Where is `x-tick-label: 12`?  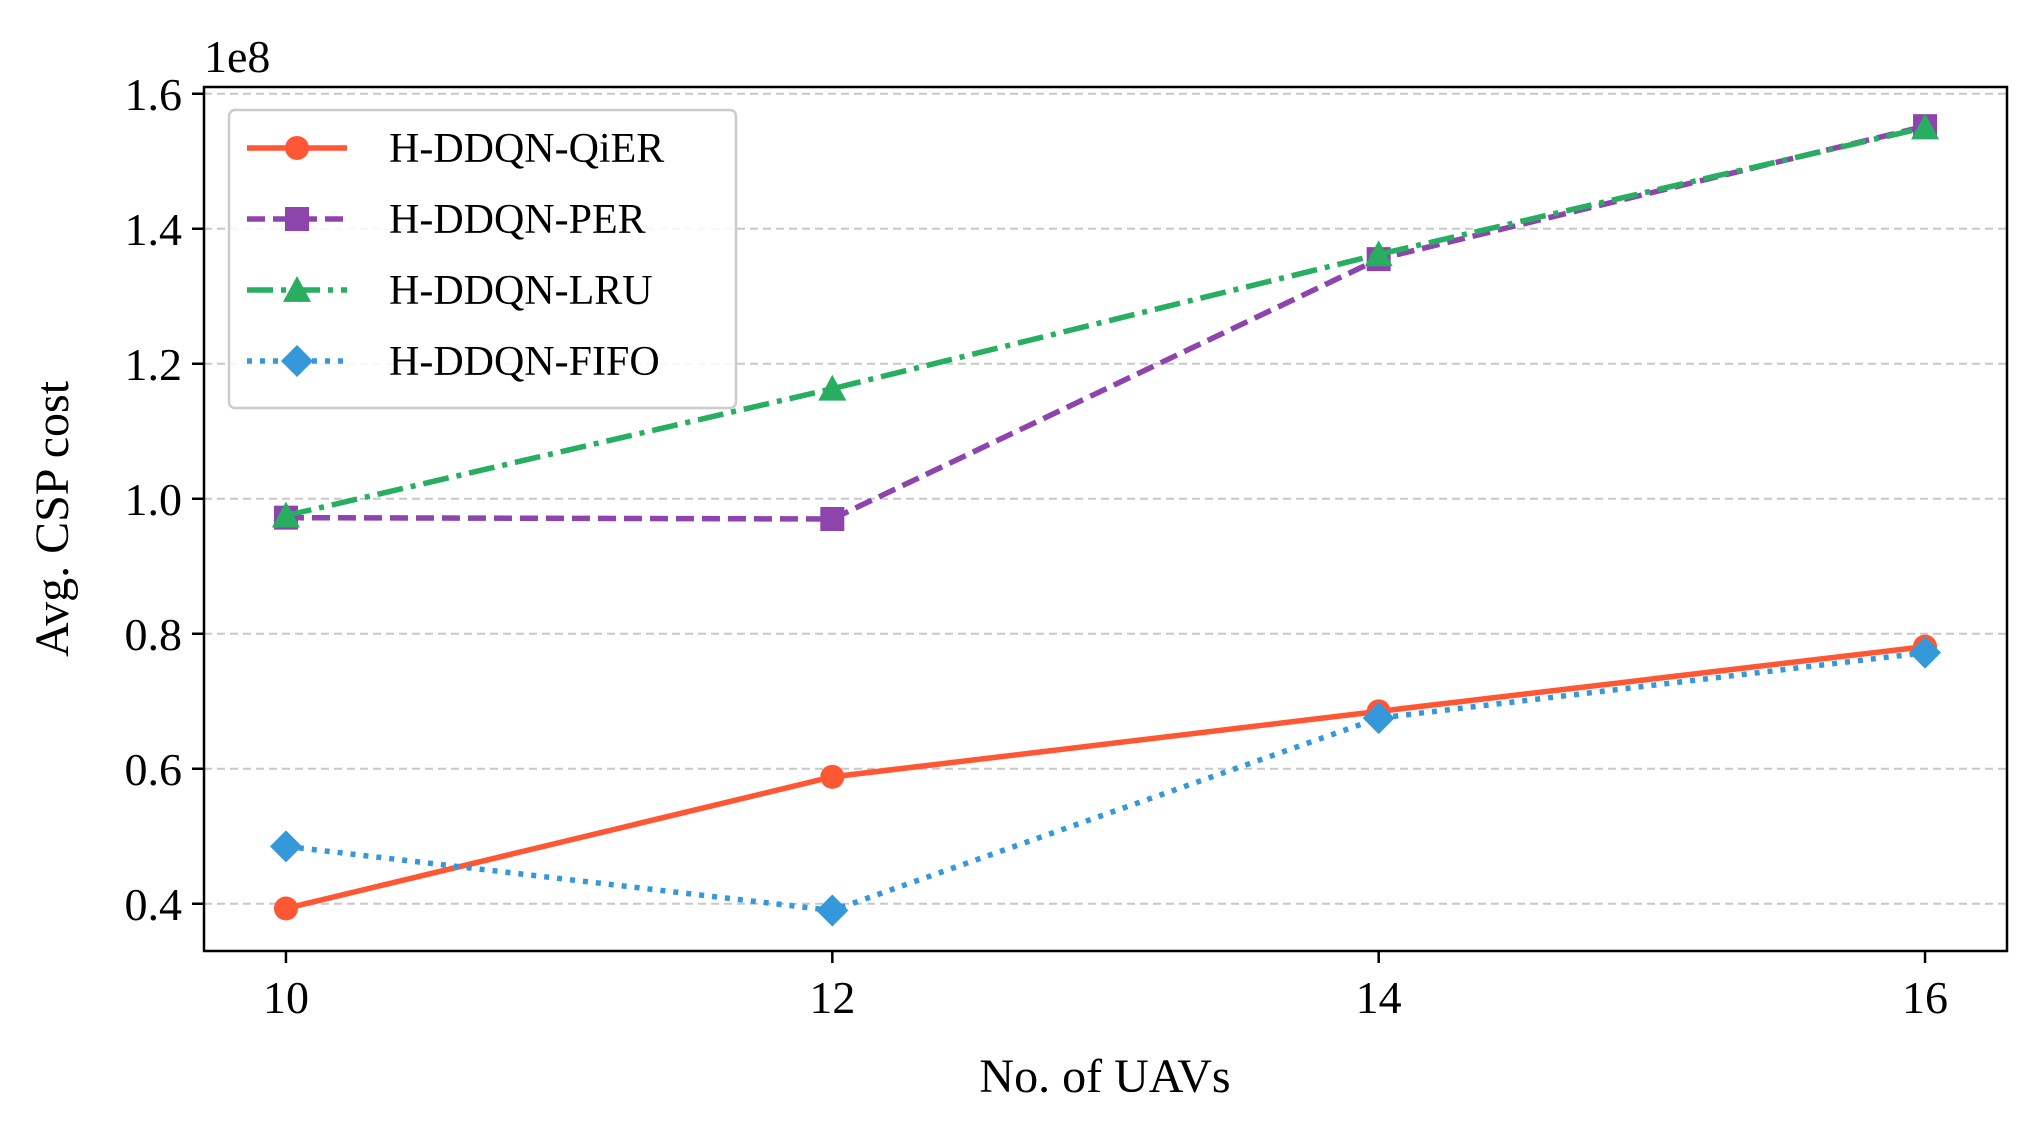 x-tick-label: 12 is located at coordinates (832, 997).